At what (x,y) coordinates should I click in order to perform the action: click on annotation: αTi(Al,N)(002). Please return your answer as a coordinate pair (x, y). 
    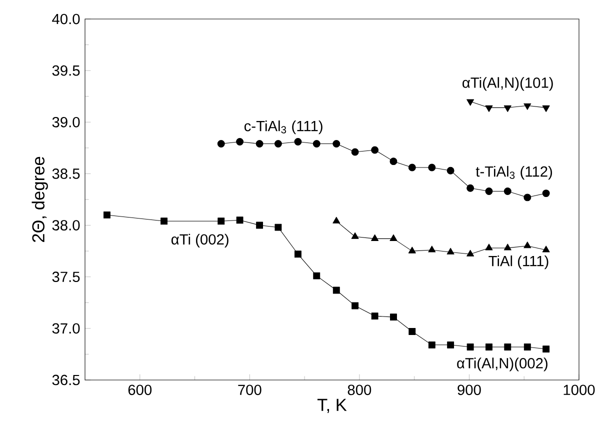
    Looking at the image, I should click on (502, 365).